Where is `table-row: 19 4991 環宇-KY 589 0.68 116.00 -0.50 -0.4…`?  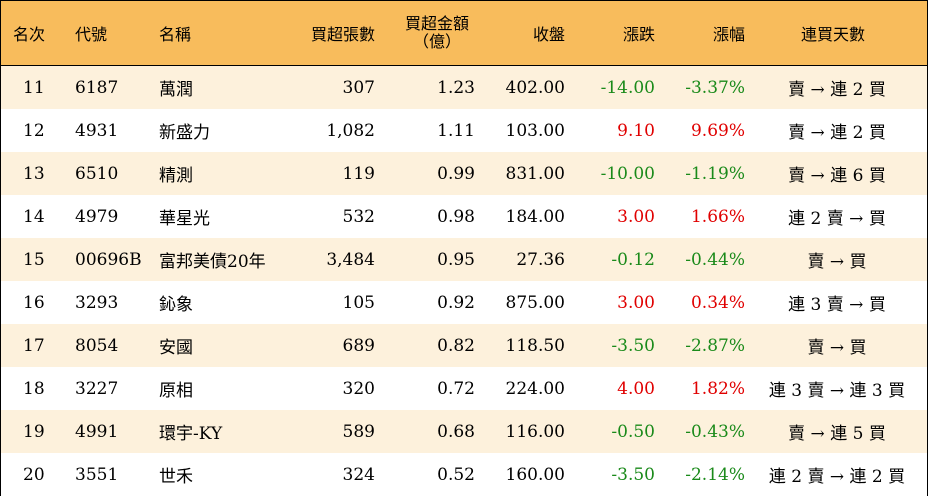
table-row: 19 4991 環宇-KY 589 0.68 116.00 -0.50 -0.4… is located at coordinates (464, 431).